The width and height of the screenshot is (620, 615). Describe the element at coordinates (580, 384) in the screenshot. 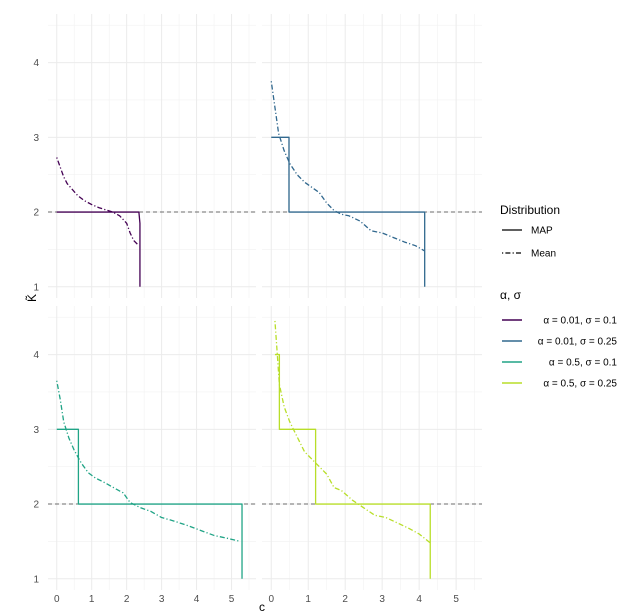

I see `legend-label-params-4: α = 0.5, σ = 0.25` at that location.